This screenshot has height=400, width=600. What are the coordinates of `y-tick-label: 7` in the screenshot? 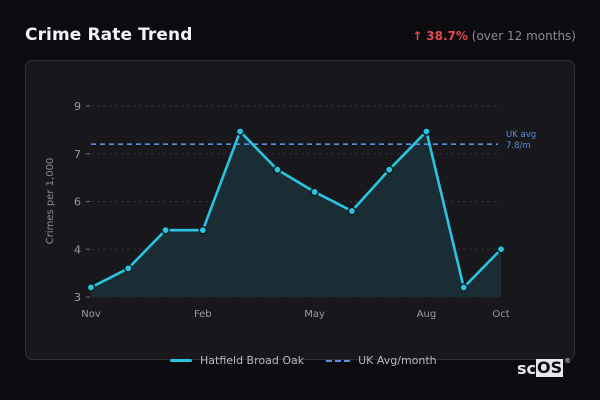 It's located at (77, 154).